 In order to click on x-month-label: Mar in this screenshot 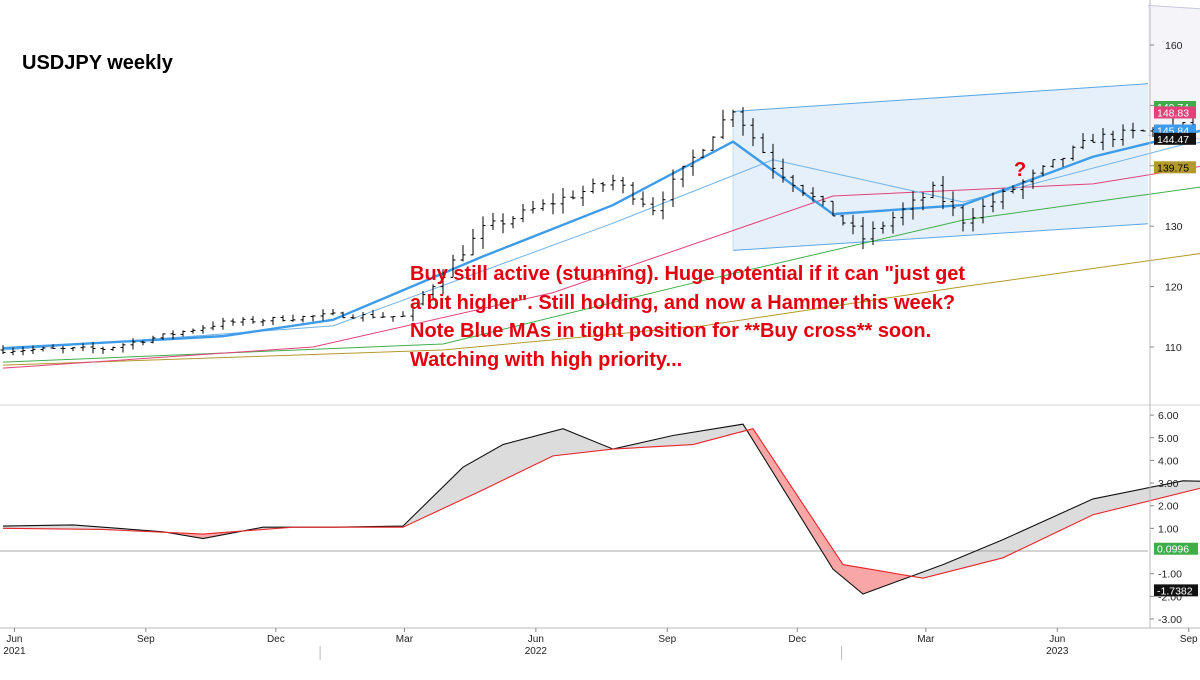, I will do `click(405, 639)`.